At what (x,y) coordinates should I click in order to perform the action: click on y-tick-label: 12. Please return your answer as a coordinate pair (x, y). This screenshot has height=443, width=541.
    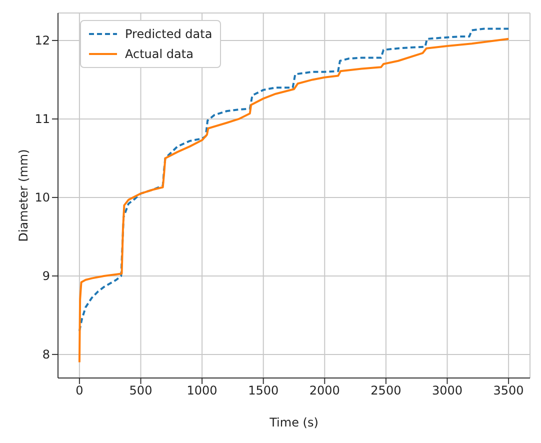
    Looking at the image, I should click on (42, 41).